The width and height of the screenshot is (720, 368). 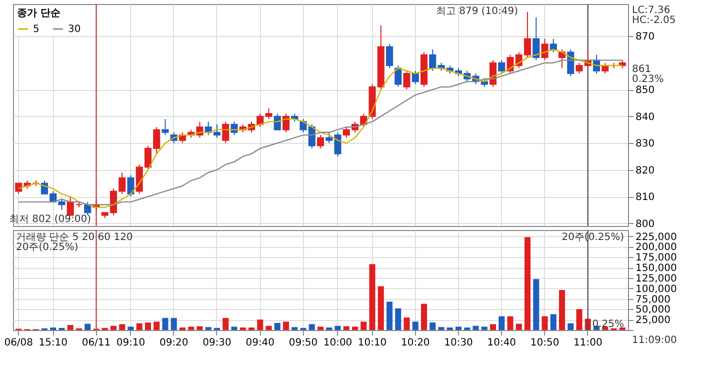 What do you see at coordinates (587, 343) in the screenshot?
I see `x-tick-label: 11:00` at bounding box center [587, 343].